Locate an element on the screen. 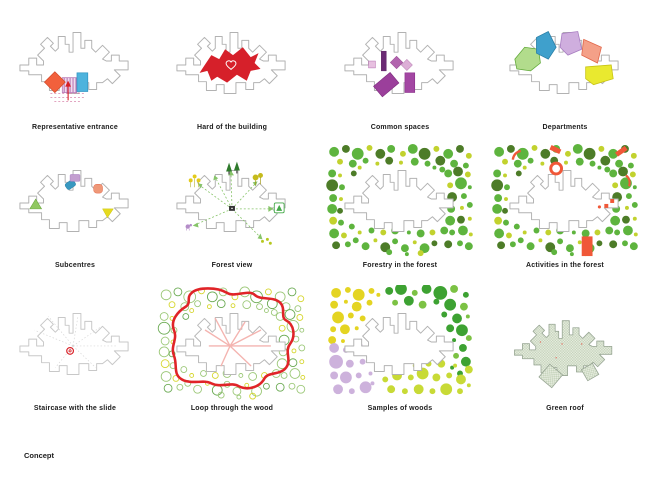 The width and height of the screenshot is (650, 492). subcentres-drawing is located at coordinates (74, 201).